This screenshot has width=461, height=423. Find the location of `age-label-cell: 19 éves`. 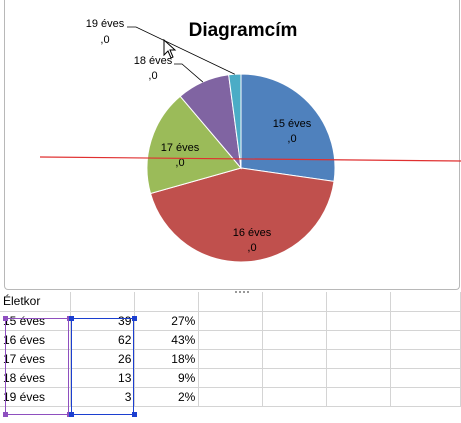

age-label-cell: 19 éves is located at coordinates (36, 397).